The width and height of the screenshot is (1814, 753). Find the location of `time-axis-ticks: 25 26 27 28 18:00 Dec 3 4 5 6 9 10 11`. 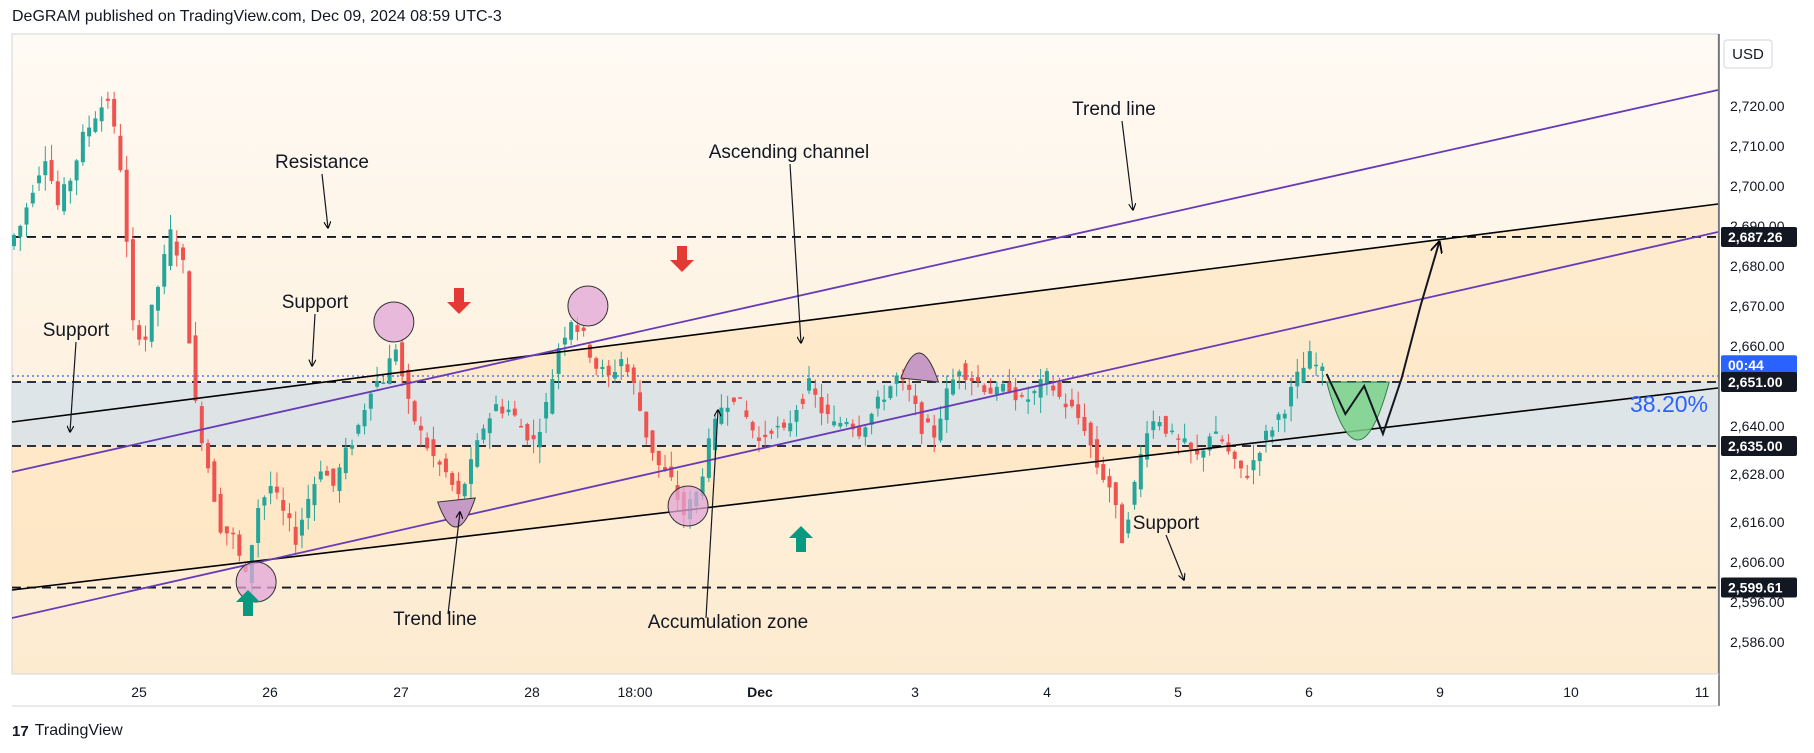

time-axis-ticks: 25 26 27 28 18:00 Dec 3 4 5 6 9 10 11 is located at coordinates (920, 692).